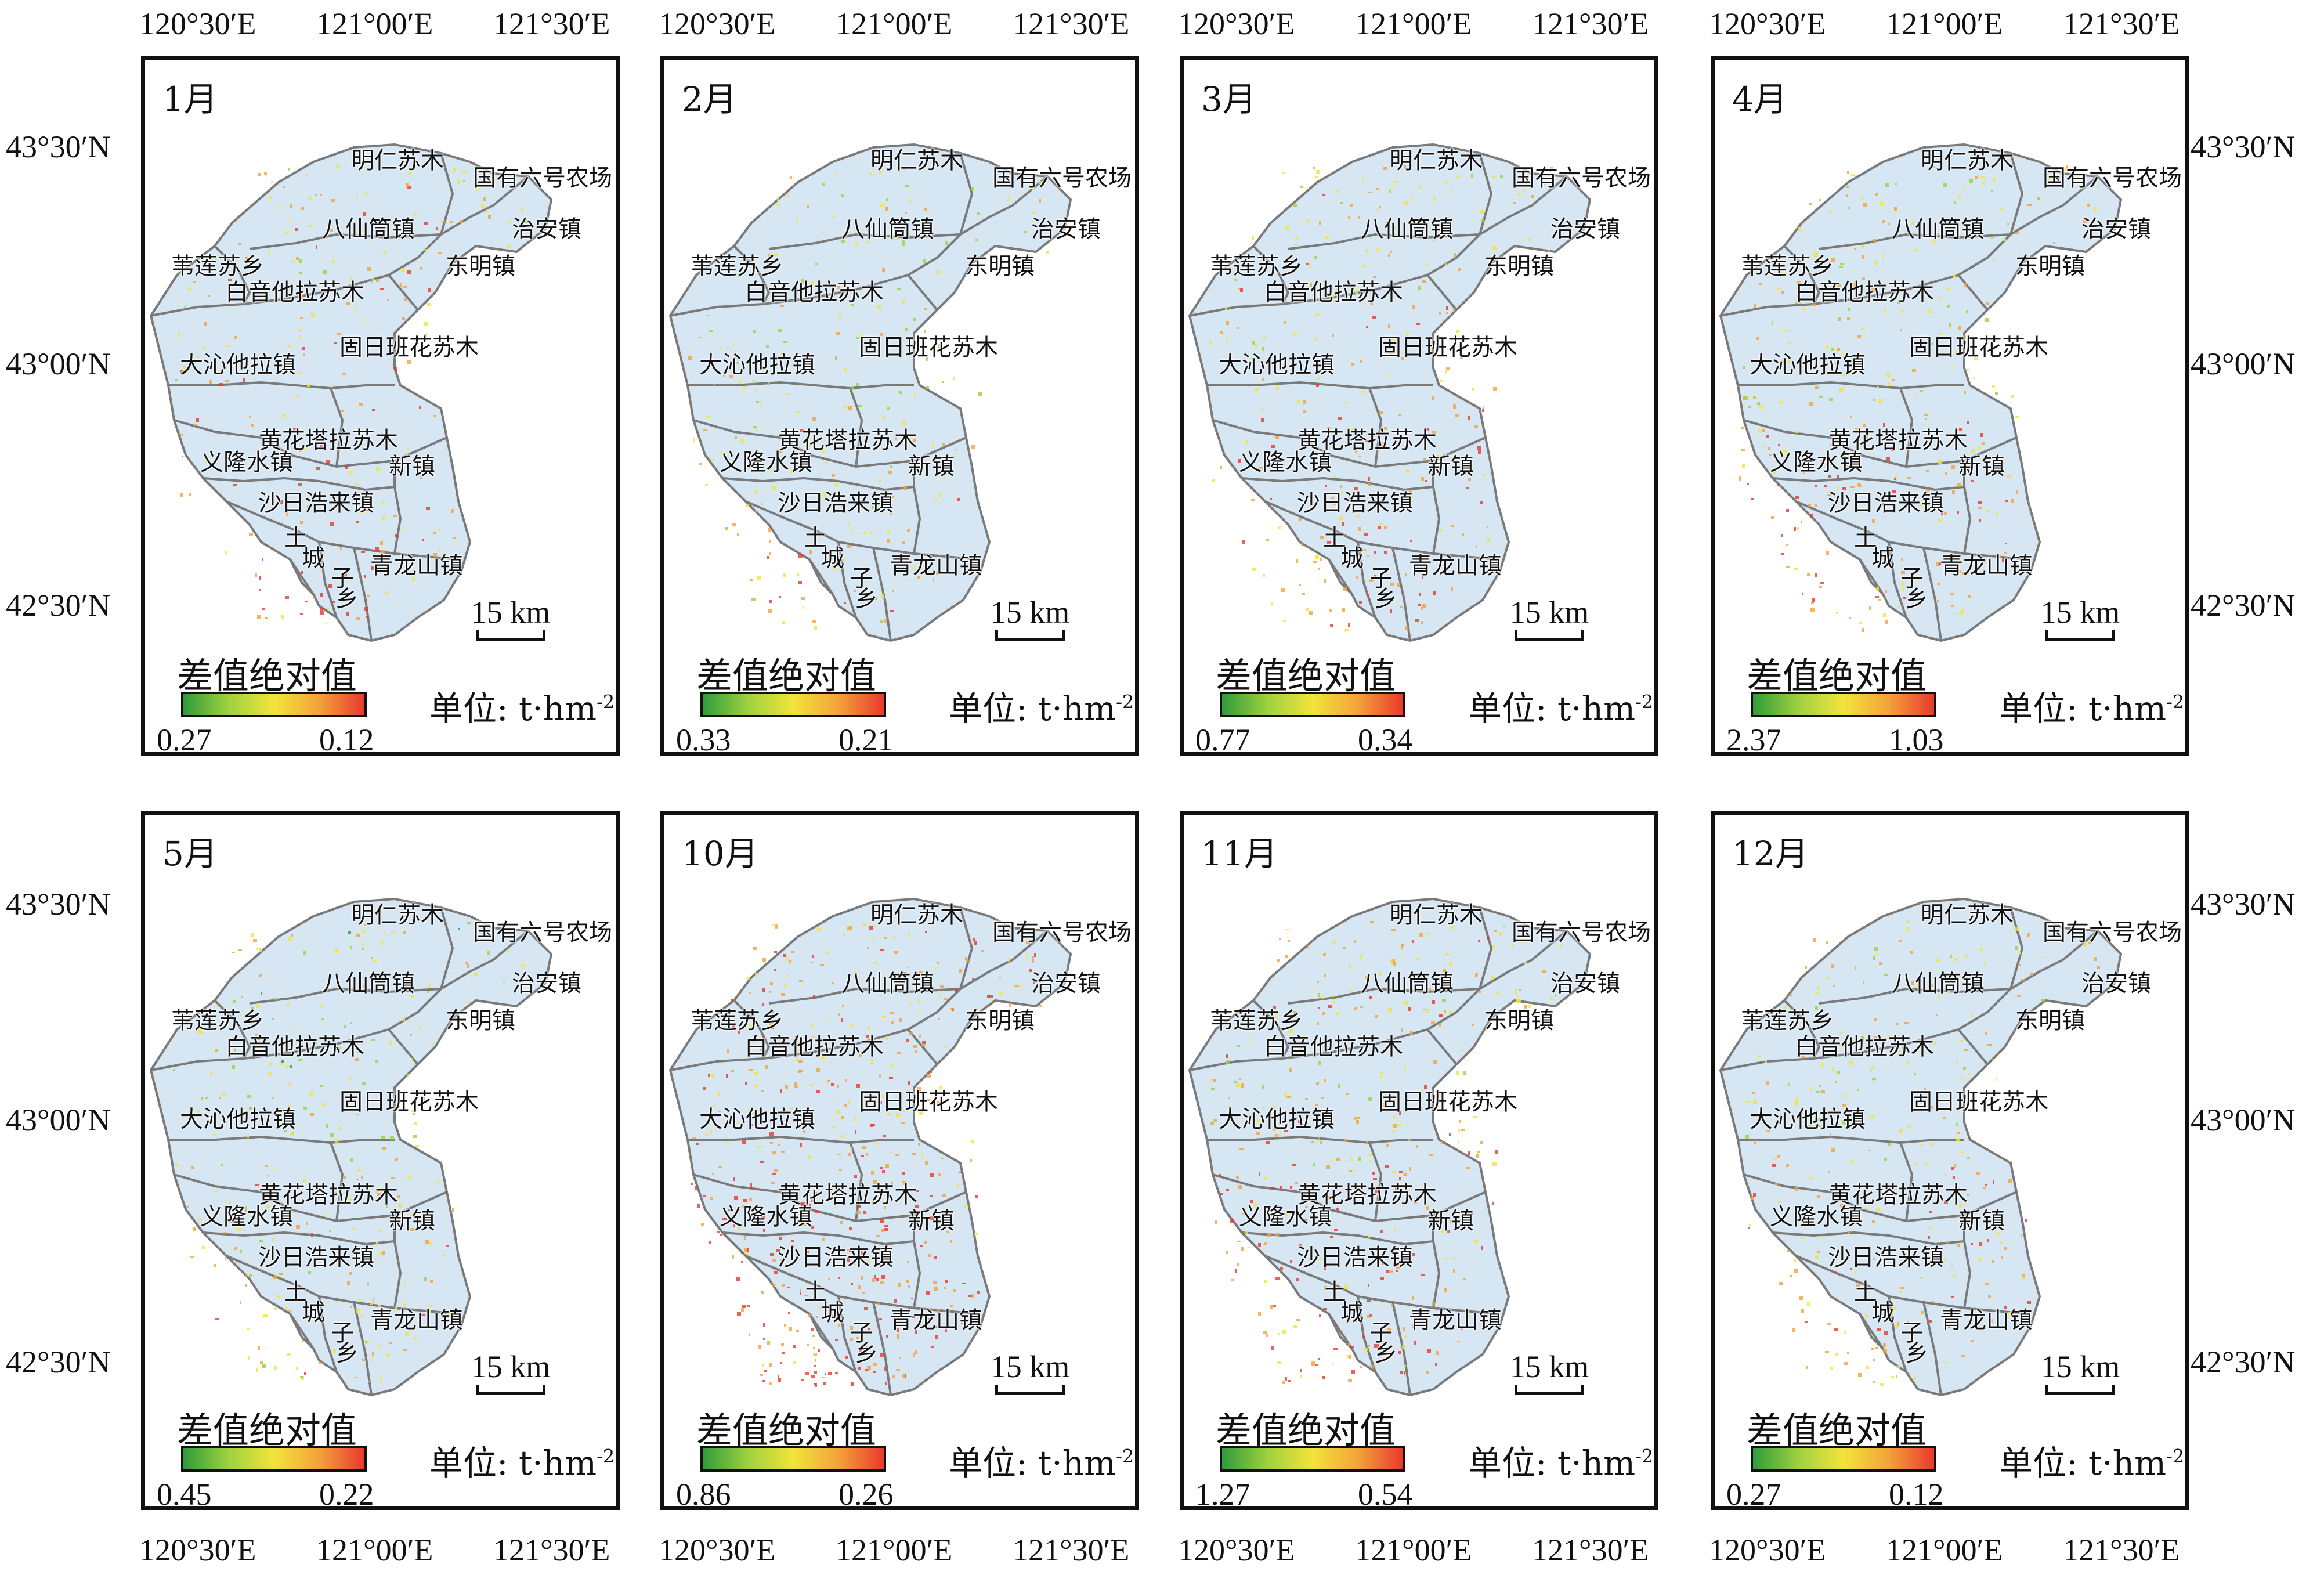  Describe the element at coordinates (1334, 538) in the screenshot. I see `town-label: 土` at that location.